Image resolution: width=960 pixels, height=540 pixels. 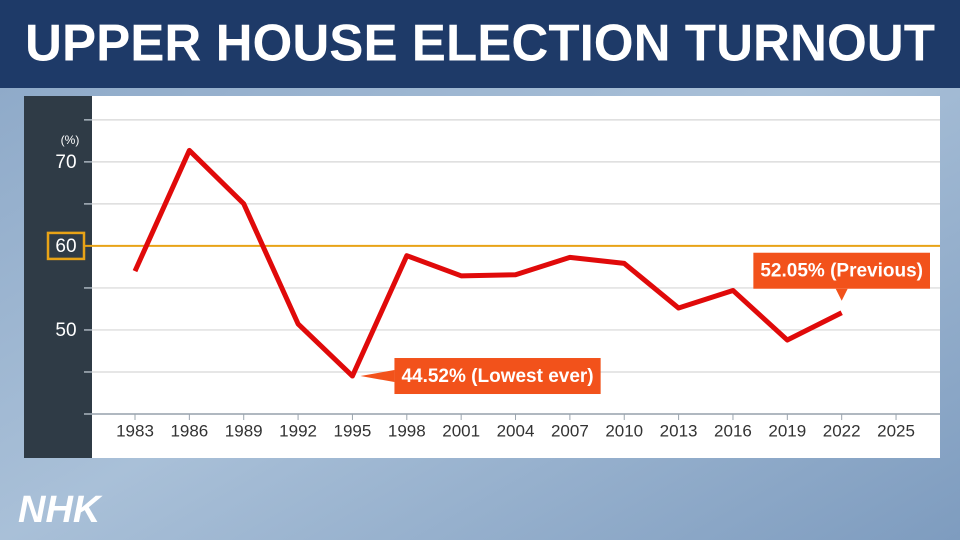 I want to click on x-tick-label: 2013, so click(x=679, y=430).